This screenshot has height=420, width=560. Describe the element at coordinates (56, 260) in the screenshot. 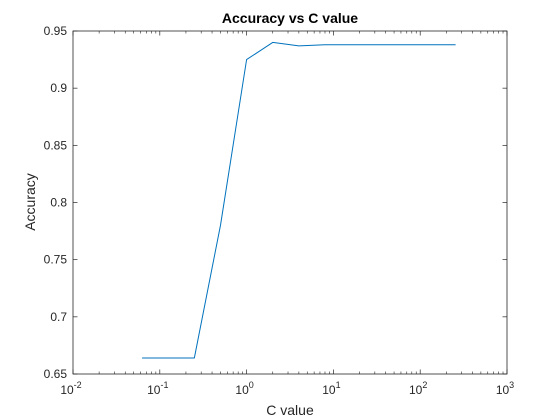

I see `y-tick-label: 0.75` at that location.